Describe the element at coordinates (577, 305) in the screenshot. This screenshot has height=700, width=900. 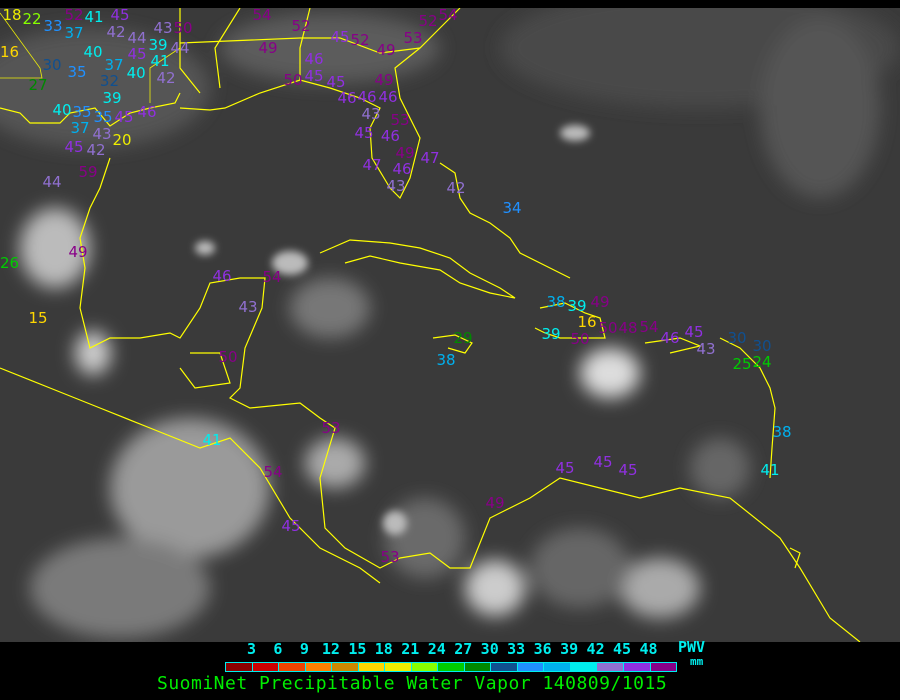
I see `station-pwv-value: 39` at that location.